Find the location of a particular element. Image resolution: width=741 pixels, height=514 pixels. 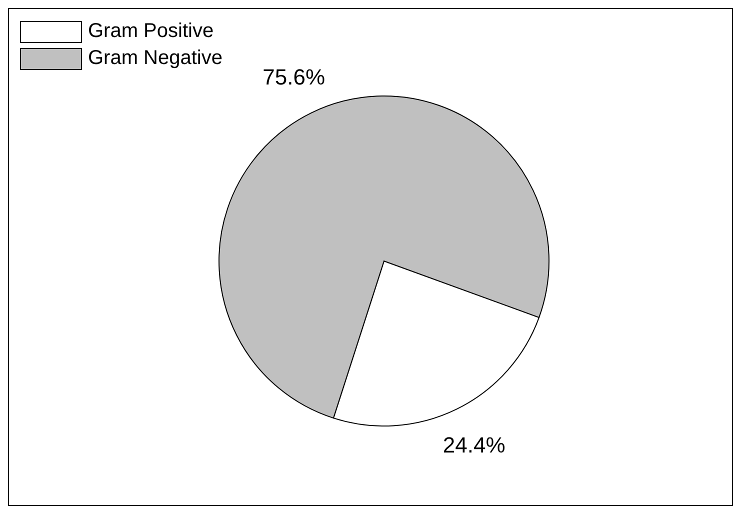

legend-label: Gram Negative is located at coordinates (155, 58).